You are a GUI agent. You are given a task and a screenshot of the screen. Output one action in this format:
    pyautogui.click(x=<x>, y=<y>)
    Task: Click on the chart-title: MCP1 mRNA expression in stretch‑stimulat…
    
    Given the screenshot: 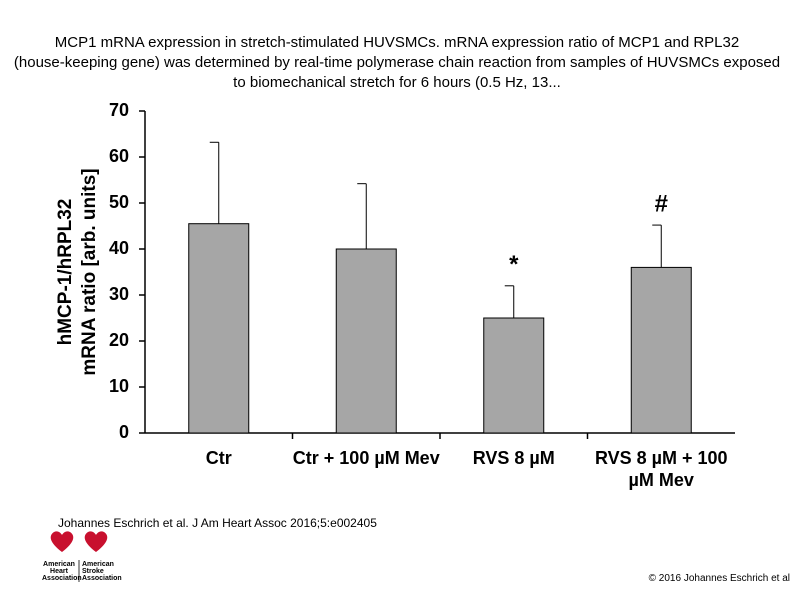 What is the action you would take?
    pyautogui.click(x=397, y=62)
    